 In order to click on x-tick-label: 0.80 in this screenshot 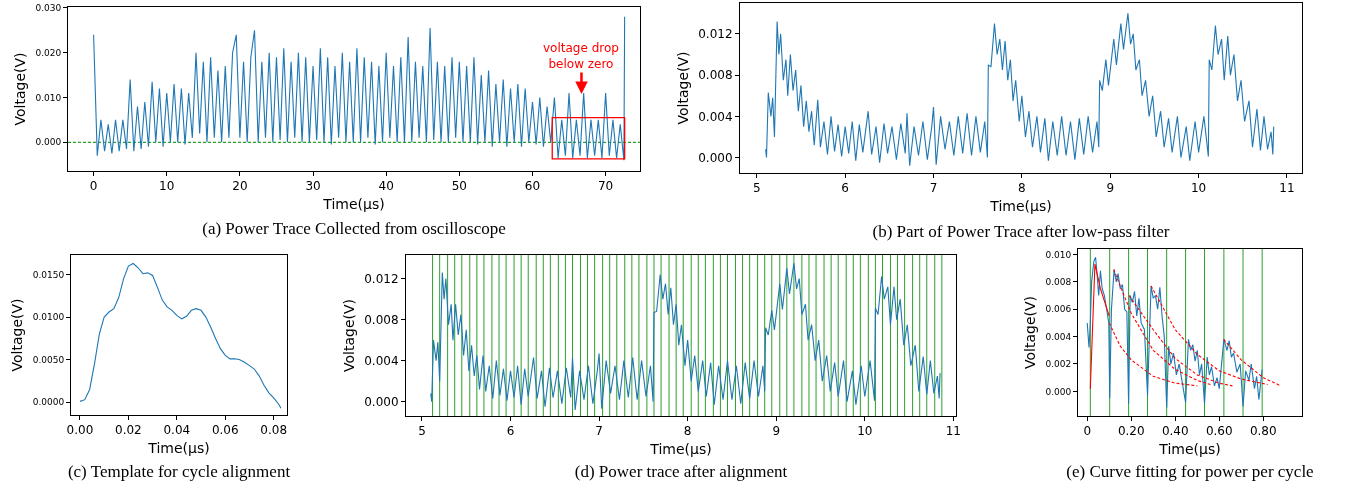, I will do `click(1263, 431)`.